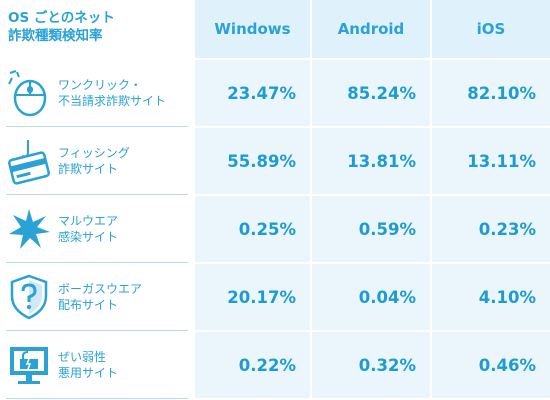  I want to click on question-shield-icon, so click(29, 297).